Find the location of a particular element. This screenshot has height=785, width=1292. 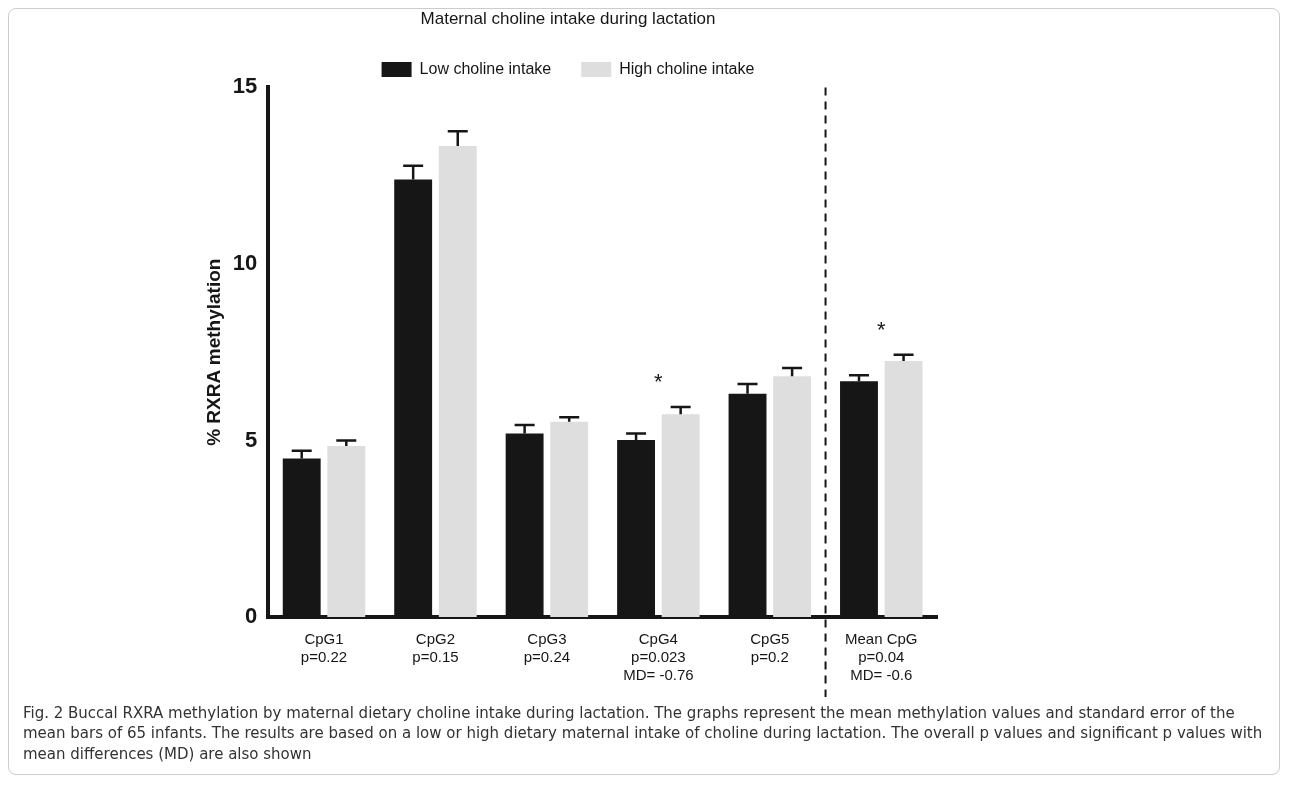

x-tick-label: CpG2 p=0.15 is located at coordinates (435, 648).